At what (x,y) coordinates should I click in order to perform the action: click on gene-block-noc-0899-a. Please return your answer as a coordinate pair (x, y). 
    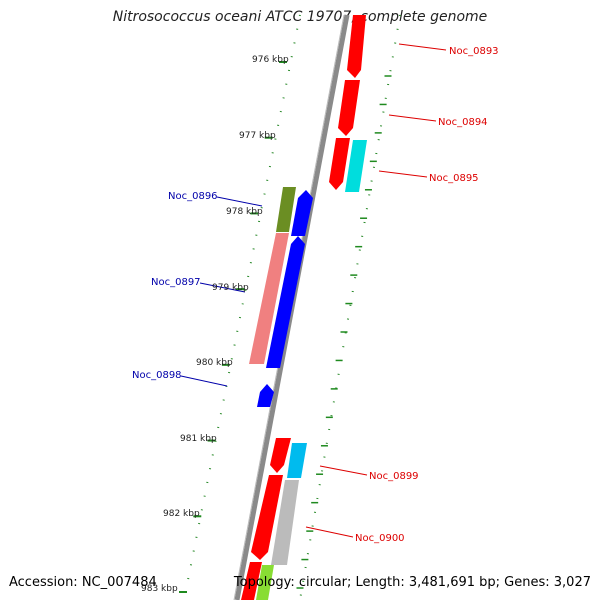
    Looking at the image, I should click on (297, 460).